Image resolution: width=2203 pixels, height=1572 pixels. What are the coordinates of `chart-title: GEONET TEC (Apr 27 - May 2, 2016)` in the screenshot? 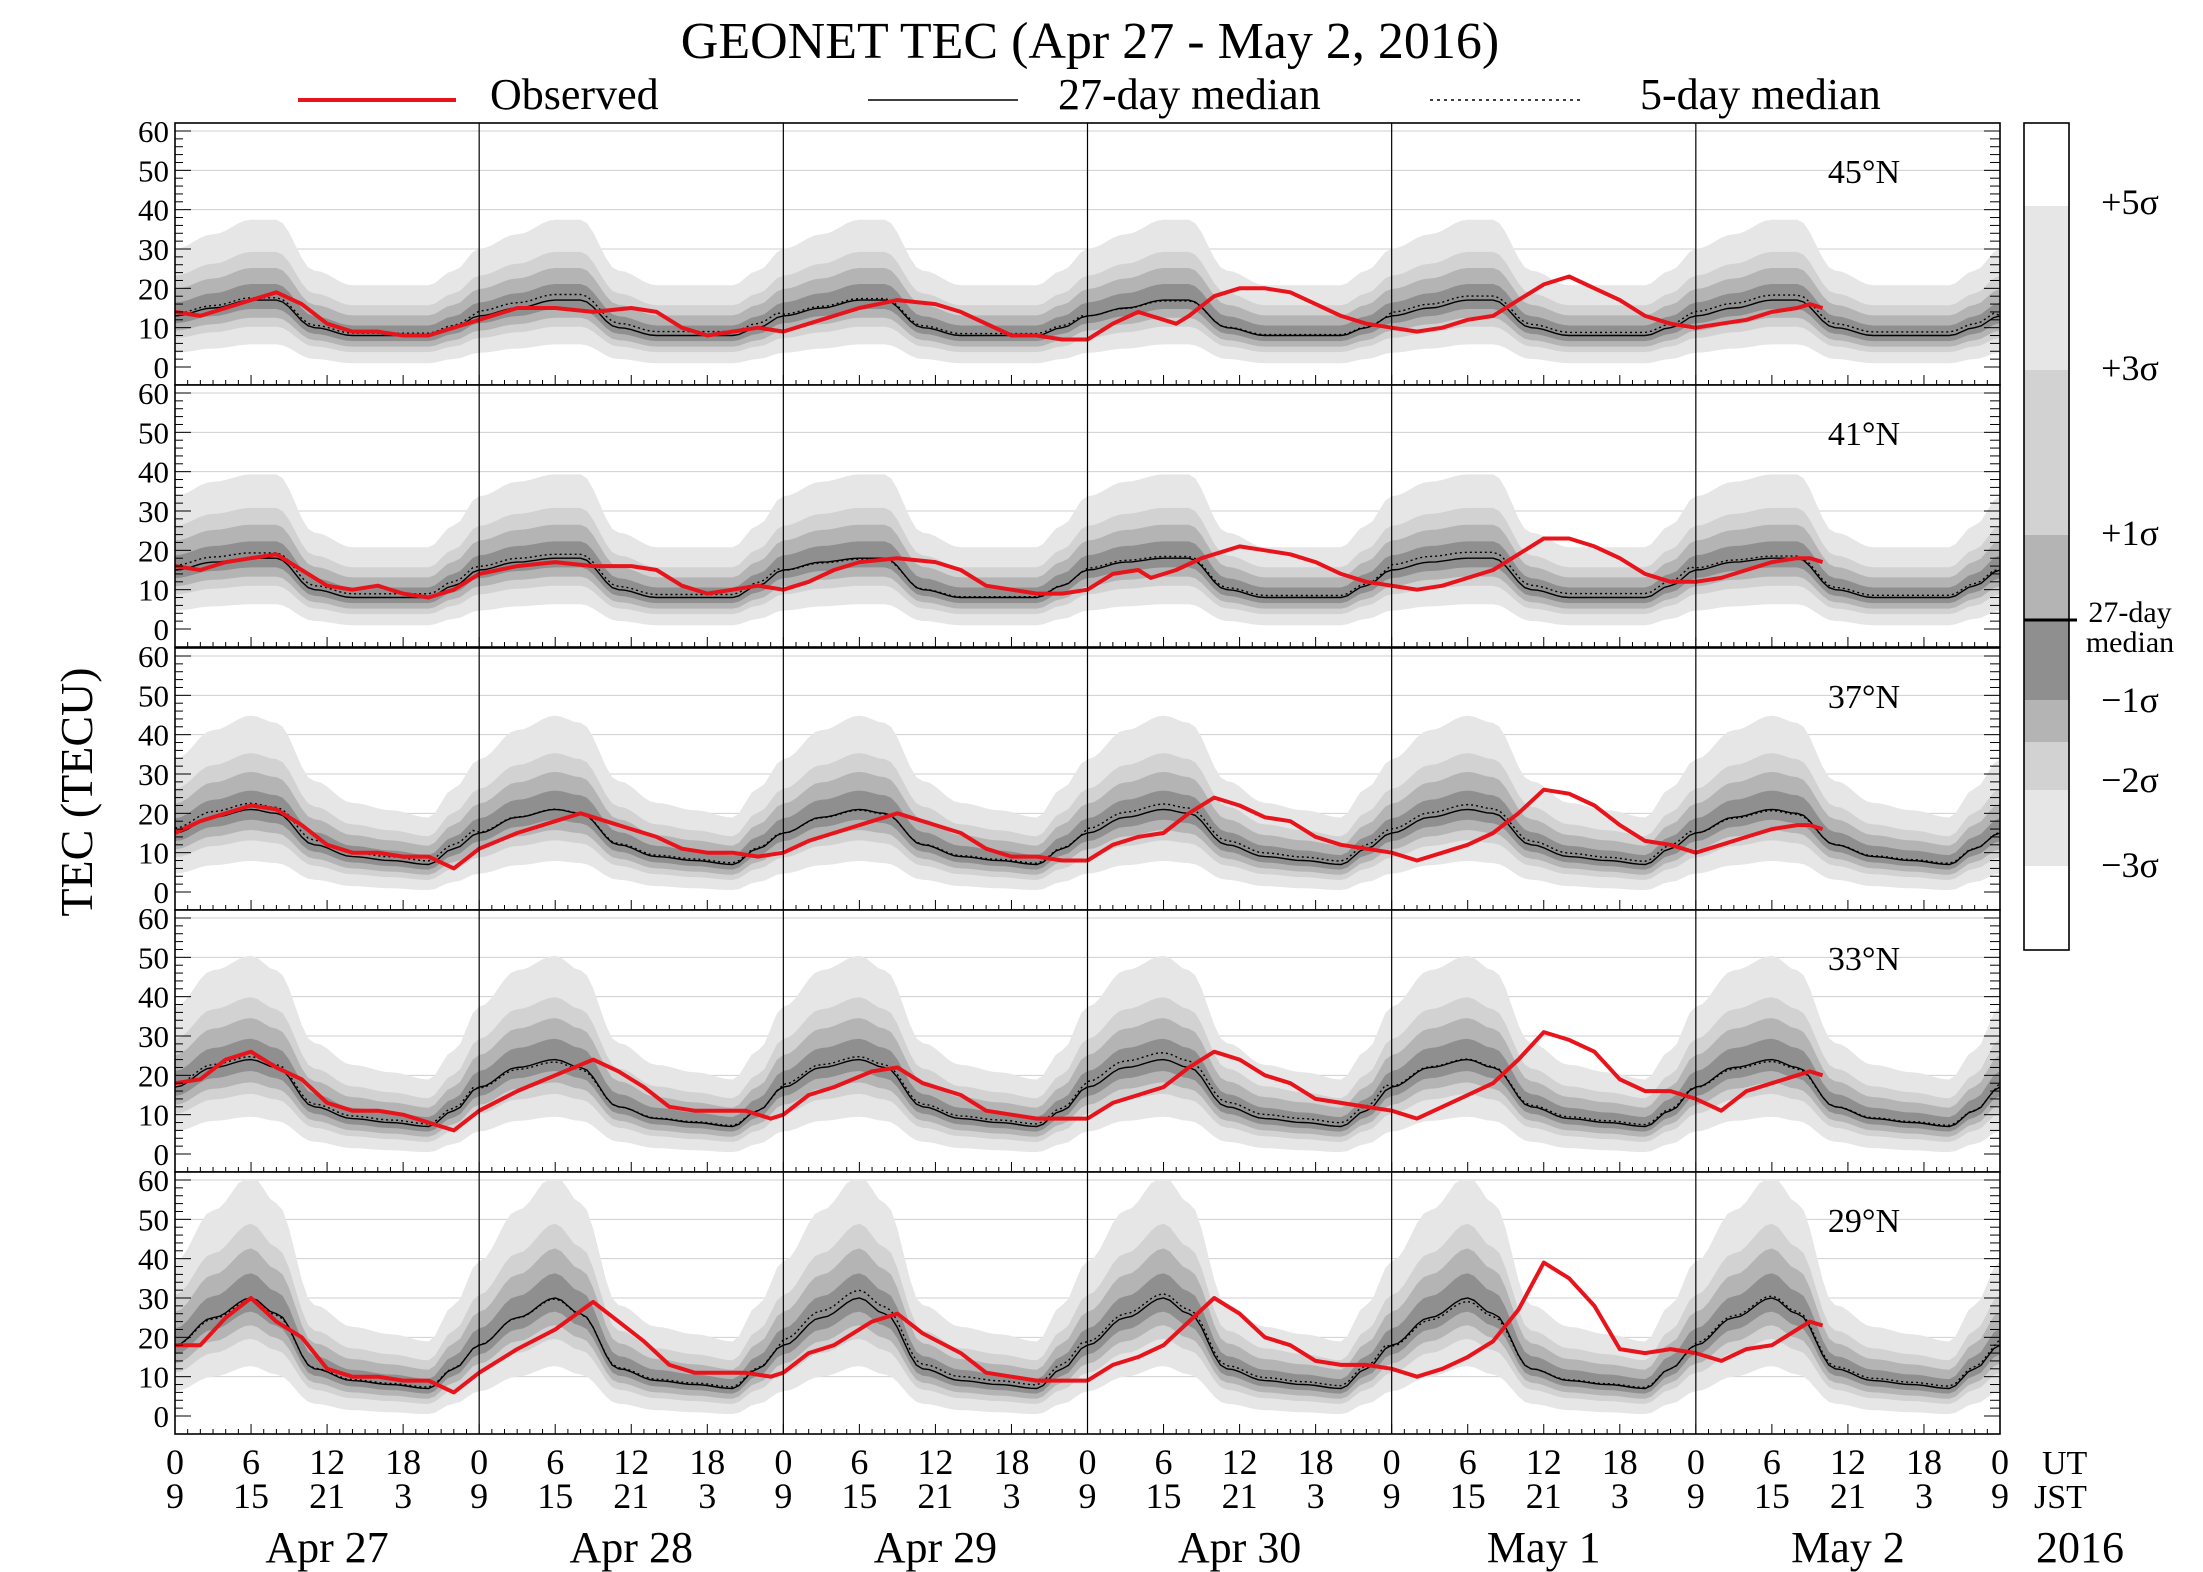 It's located at (1090, 41).